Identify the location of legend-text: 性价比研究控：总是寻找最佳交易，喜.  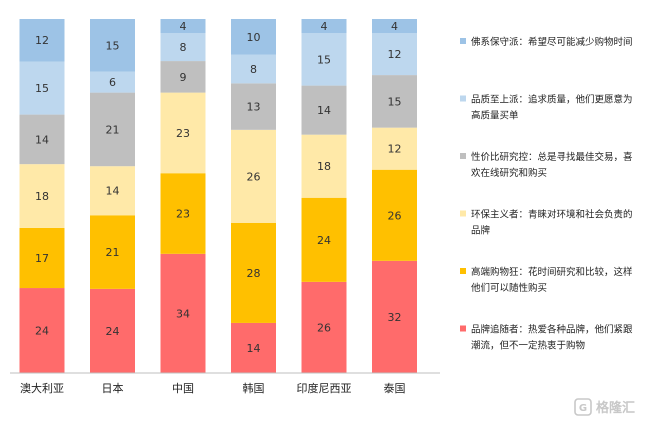
(552, 157).